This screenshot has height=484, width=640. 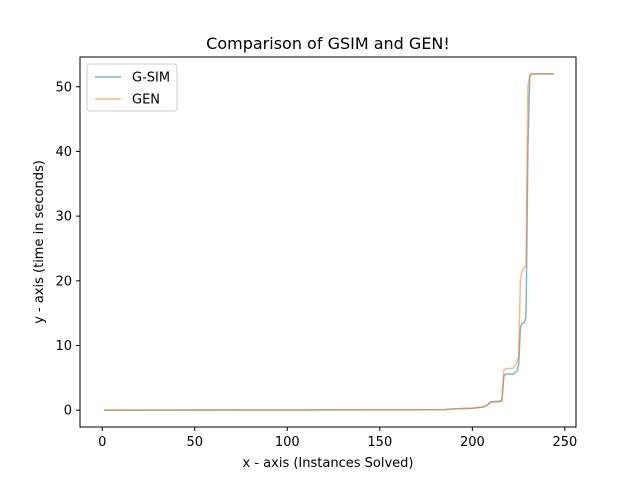 What do you see at coordinates (151, 78) in the screenshot?
I see `legend-label-1: G-SIM` at bounding box center [151, 78].